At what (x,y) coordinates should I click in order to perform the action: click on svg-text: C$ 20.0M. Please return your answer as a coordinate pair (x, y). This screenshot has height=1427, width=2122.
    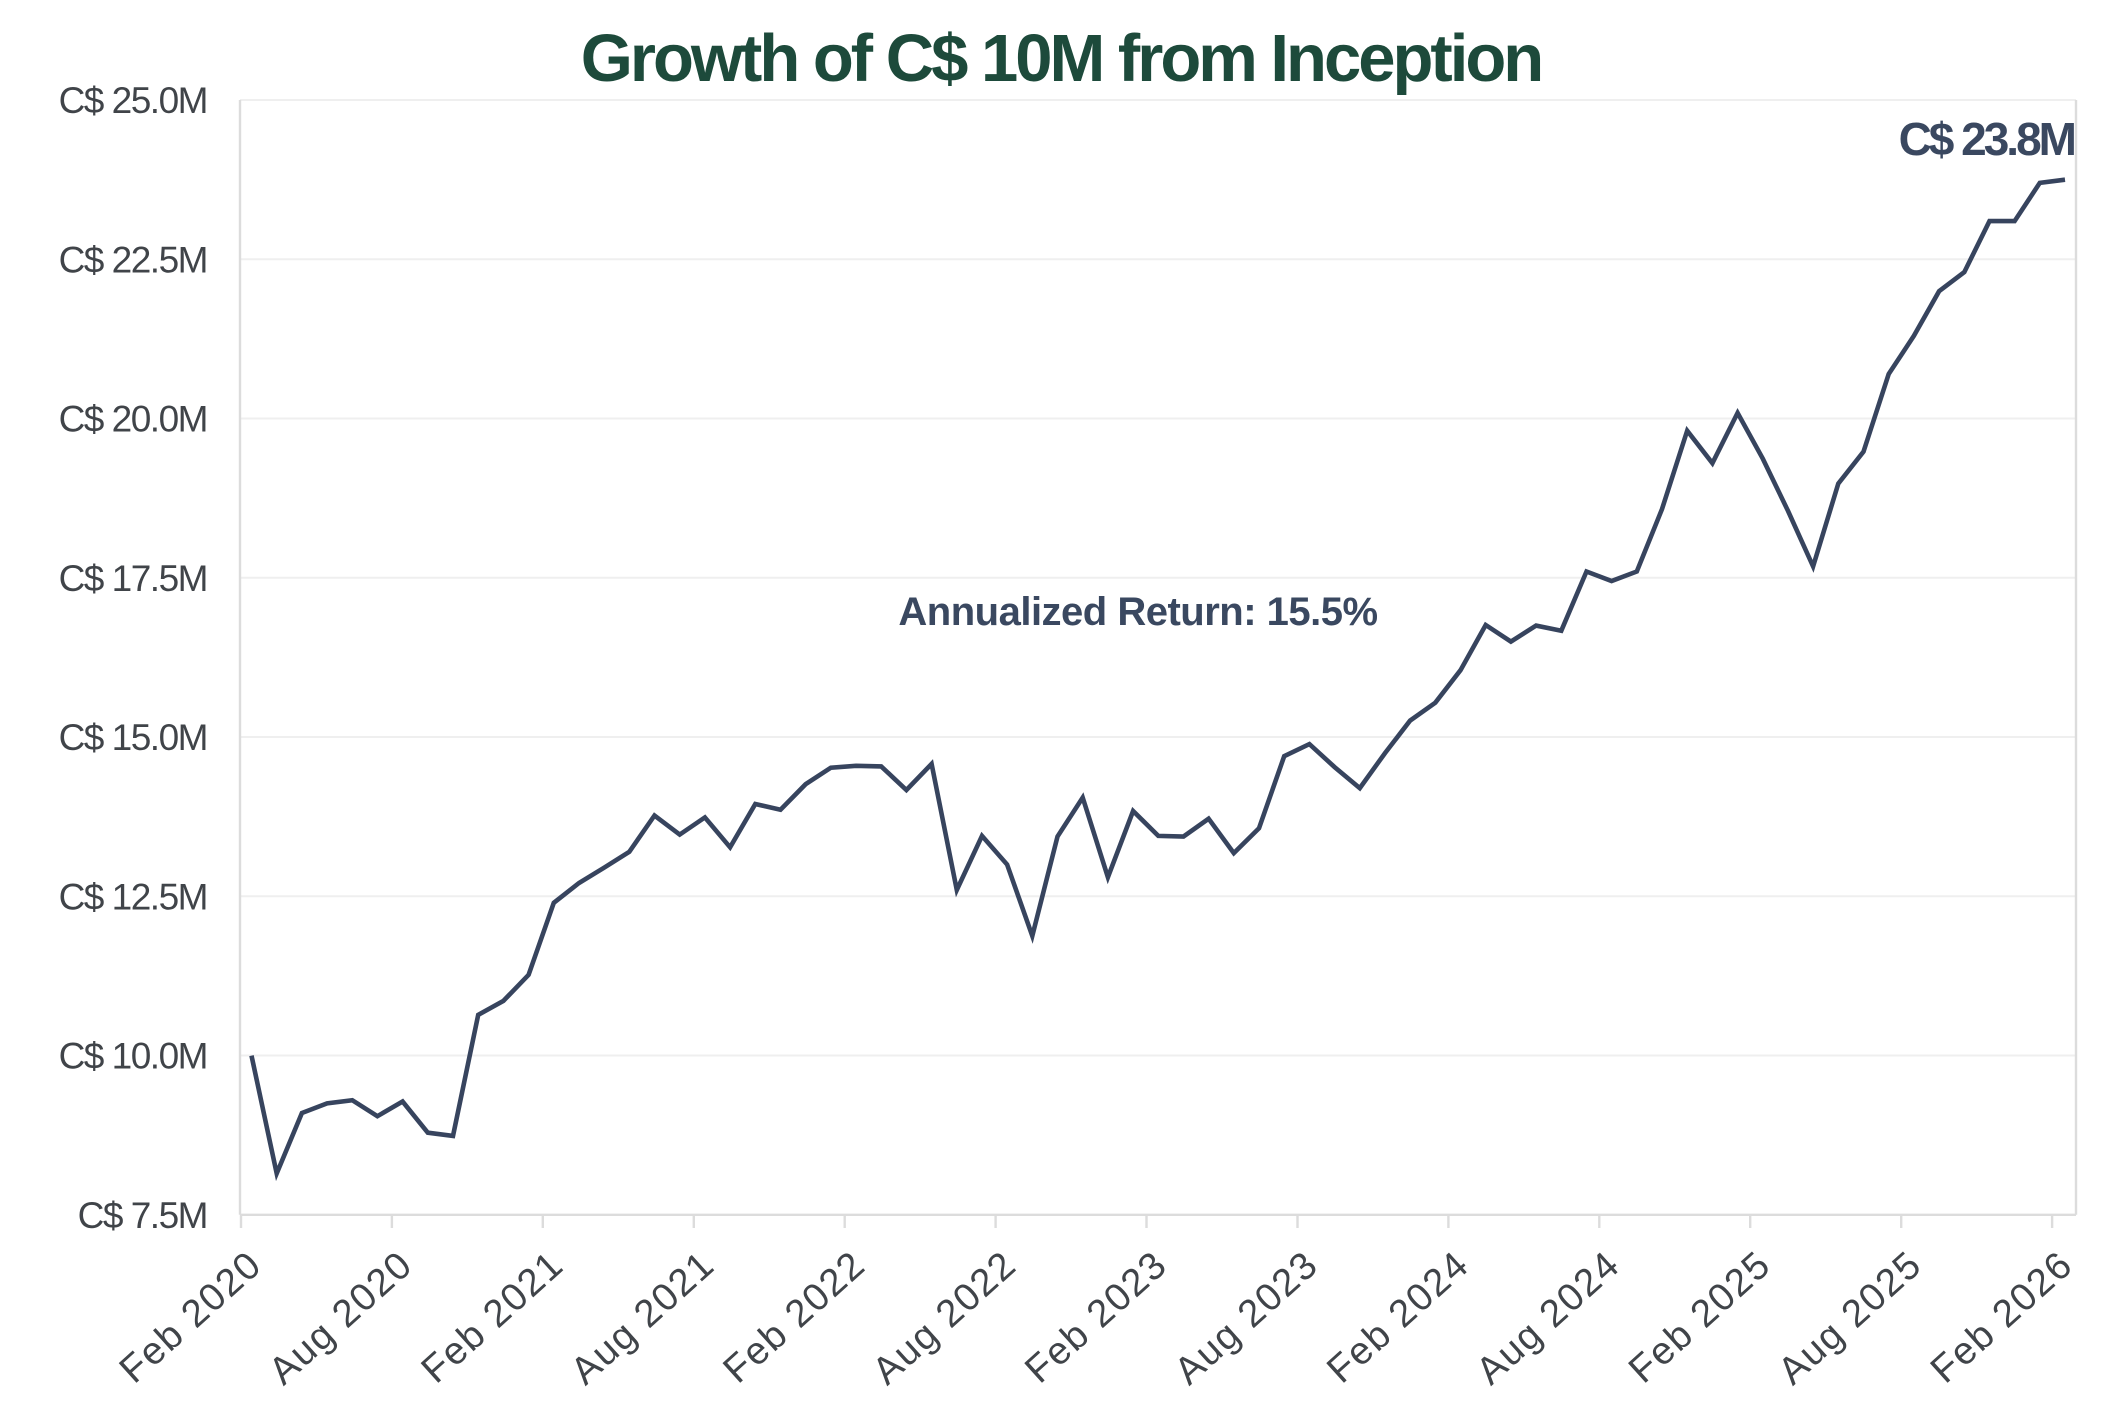
    Looking at the image, I should click on (133, 419).